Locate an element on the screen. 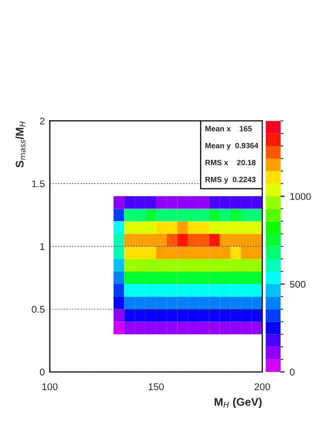 The width and height of the screenshot is (332, 430). color-bar-label: 1000 is located at coordinates (300, 196).